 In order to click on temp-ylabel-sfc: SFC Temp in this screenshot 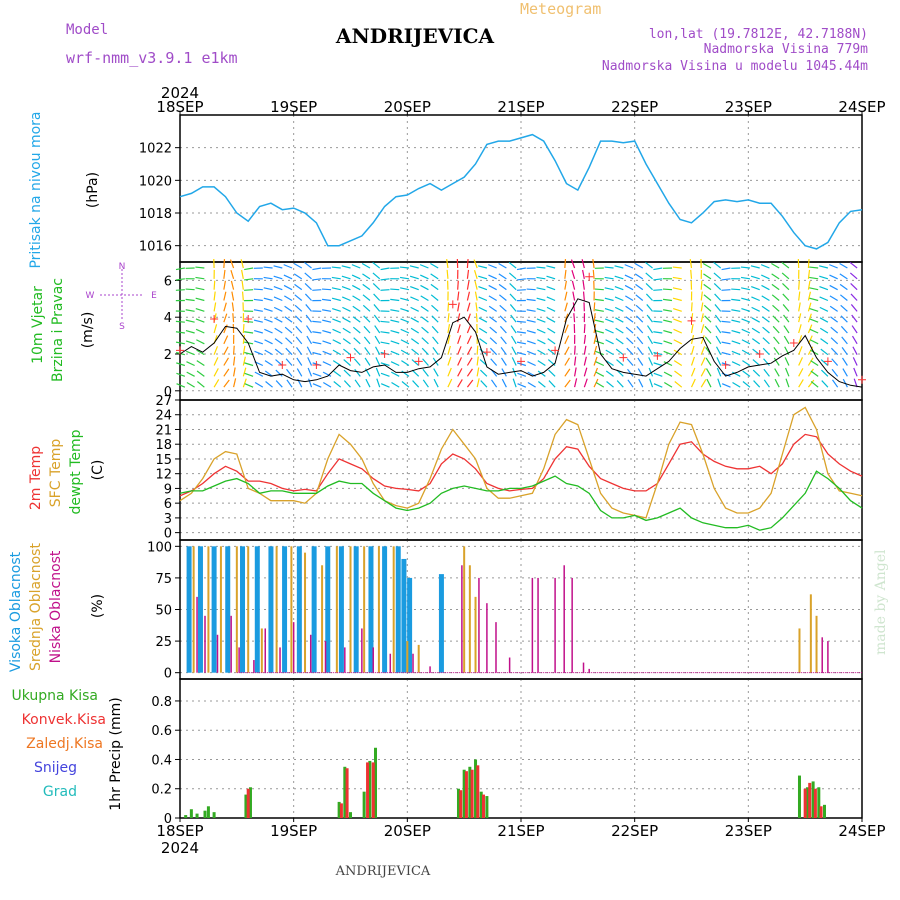, I will do `click(56, 473)`.